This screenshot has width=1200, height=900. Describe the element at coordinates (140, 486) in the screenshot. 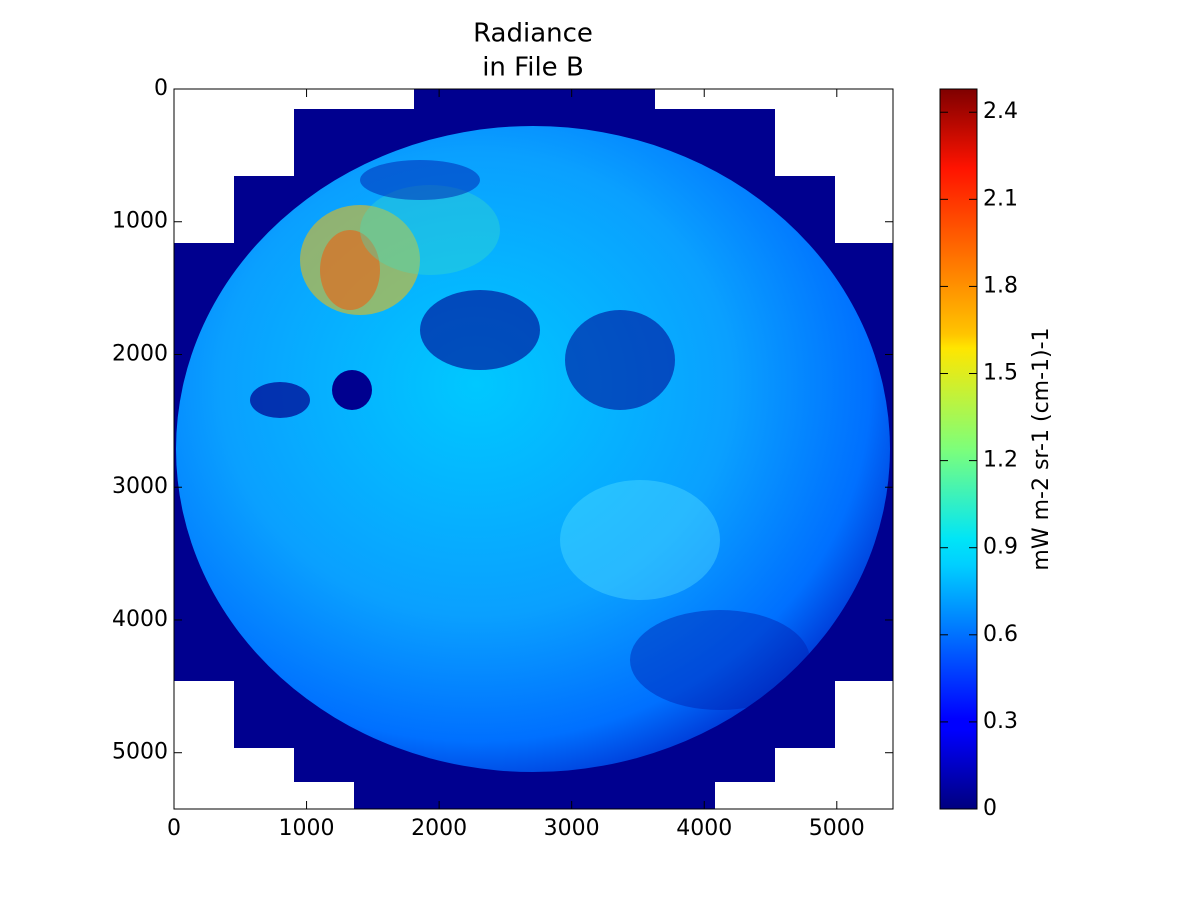

I see `y-tick-label: 3000` at that location.